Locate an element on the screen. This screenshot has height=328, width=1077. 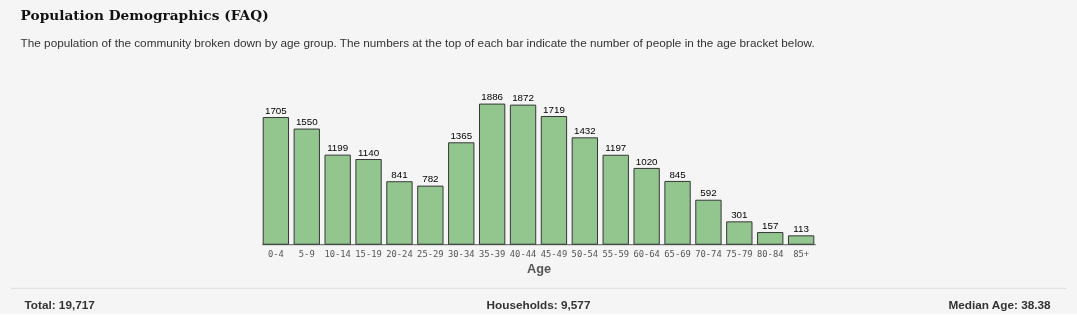
data-label: 1020 is located at coordinates (647, 161).